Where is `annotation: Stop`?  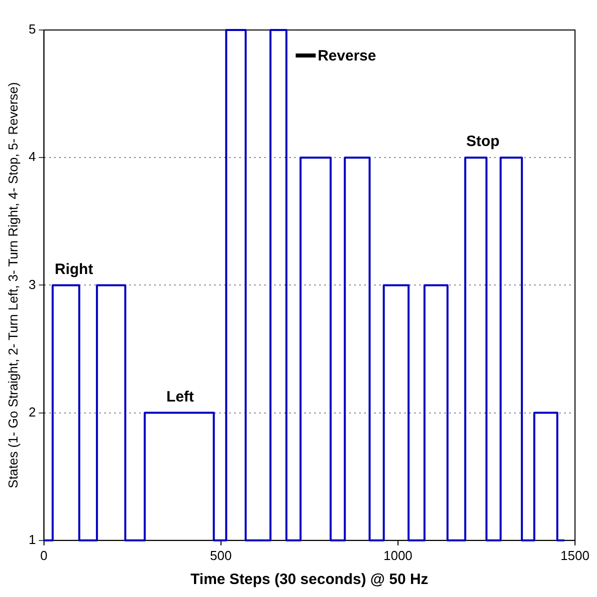
annotation: Stop is located at coordinates (483, 141).